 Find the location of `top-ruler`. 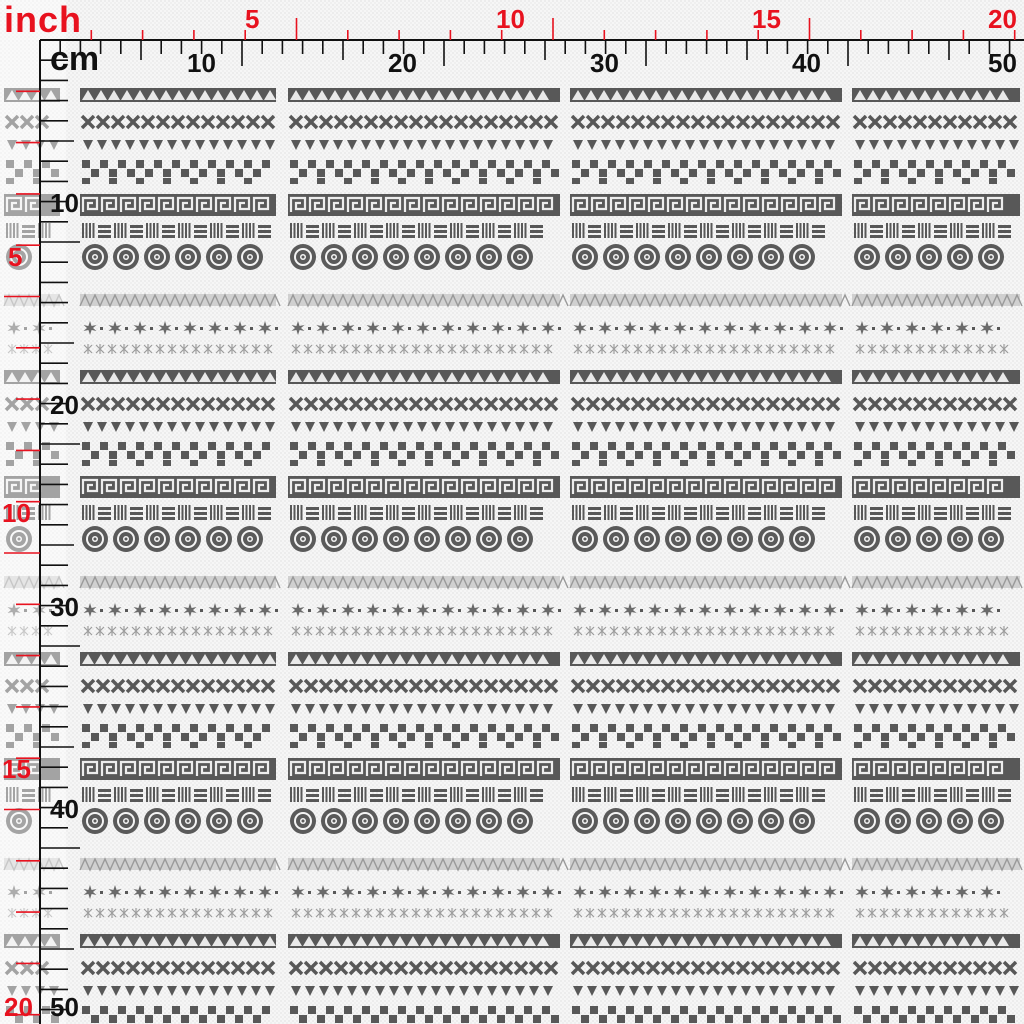

top-ruler is located at coordinates (532, 42).